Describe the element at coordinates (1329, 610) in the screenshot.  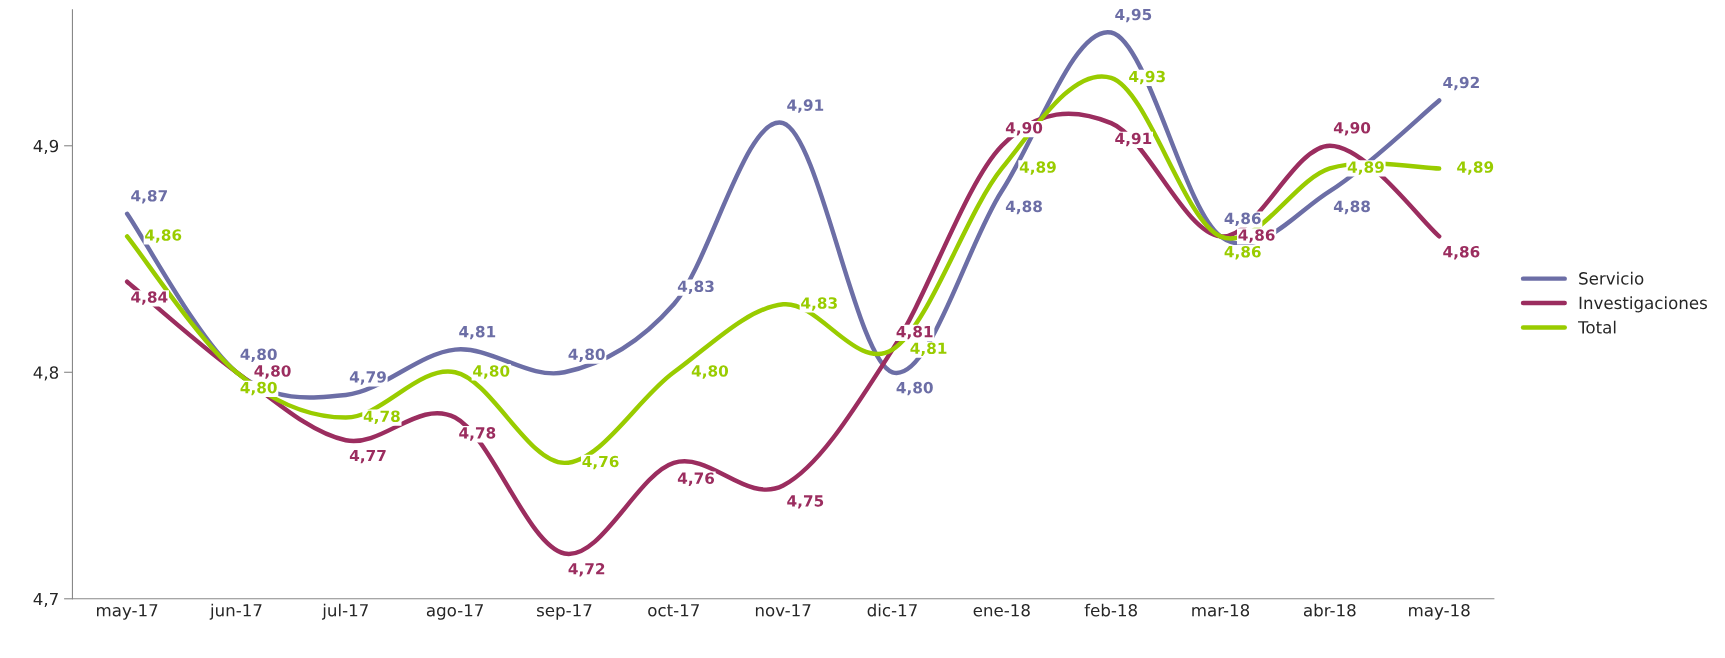
I see `x-tick-label: abr-18` at that location.